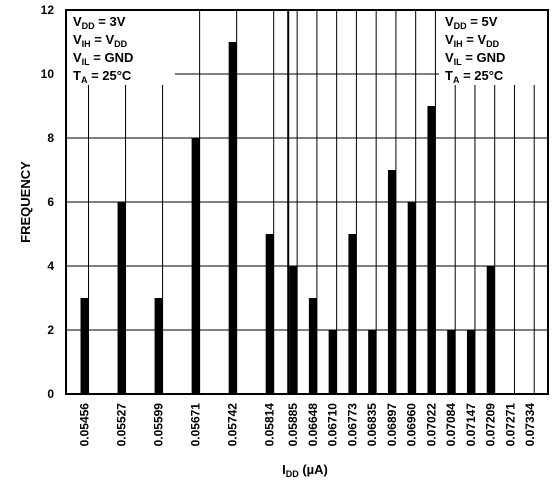 This screenshot has height=486, width=558. What do you see at coordinates (313, 469) in the screenshot?
I see `xlabel-unit: (µA)` at bounding box center [313, 469].